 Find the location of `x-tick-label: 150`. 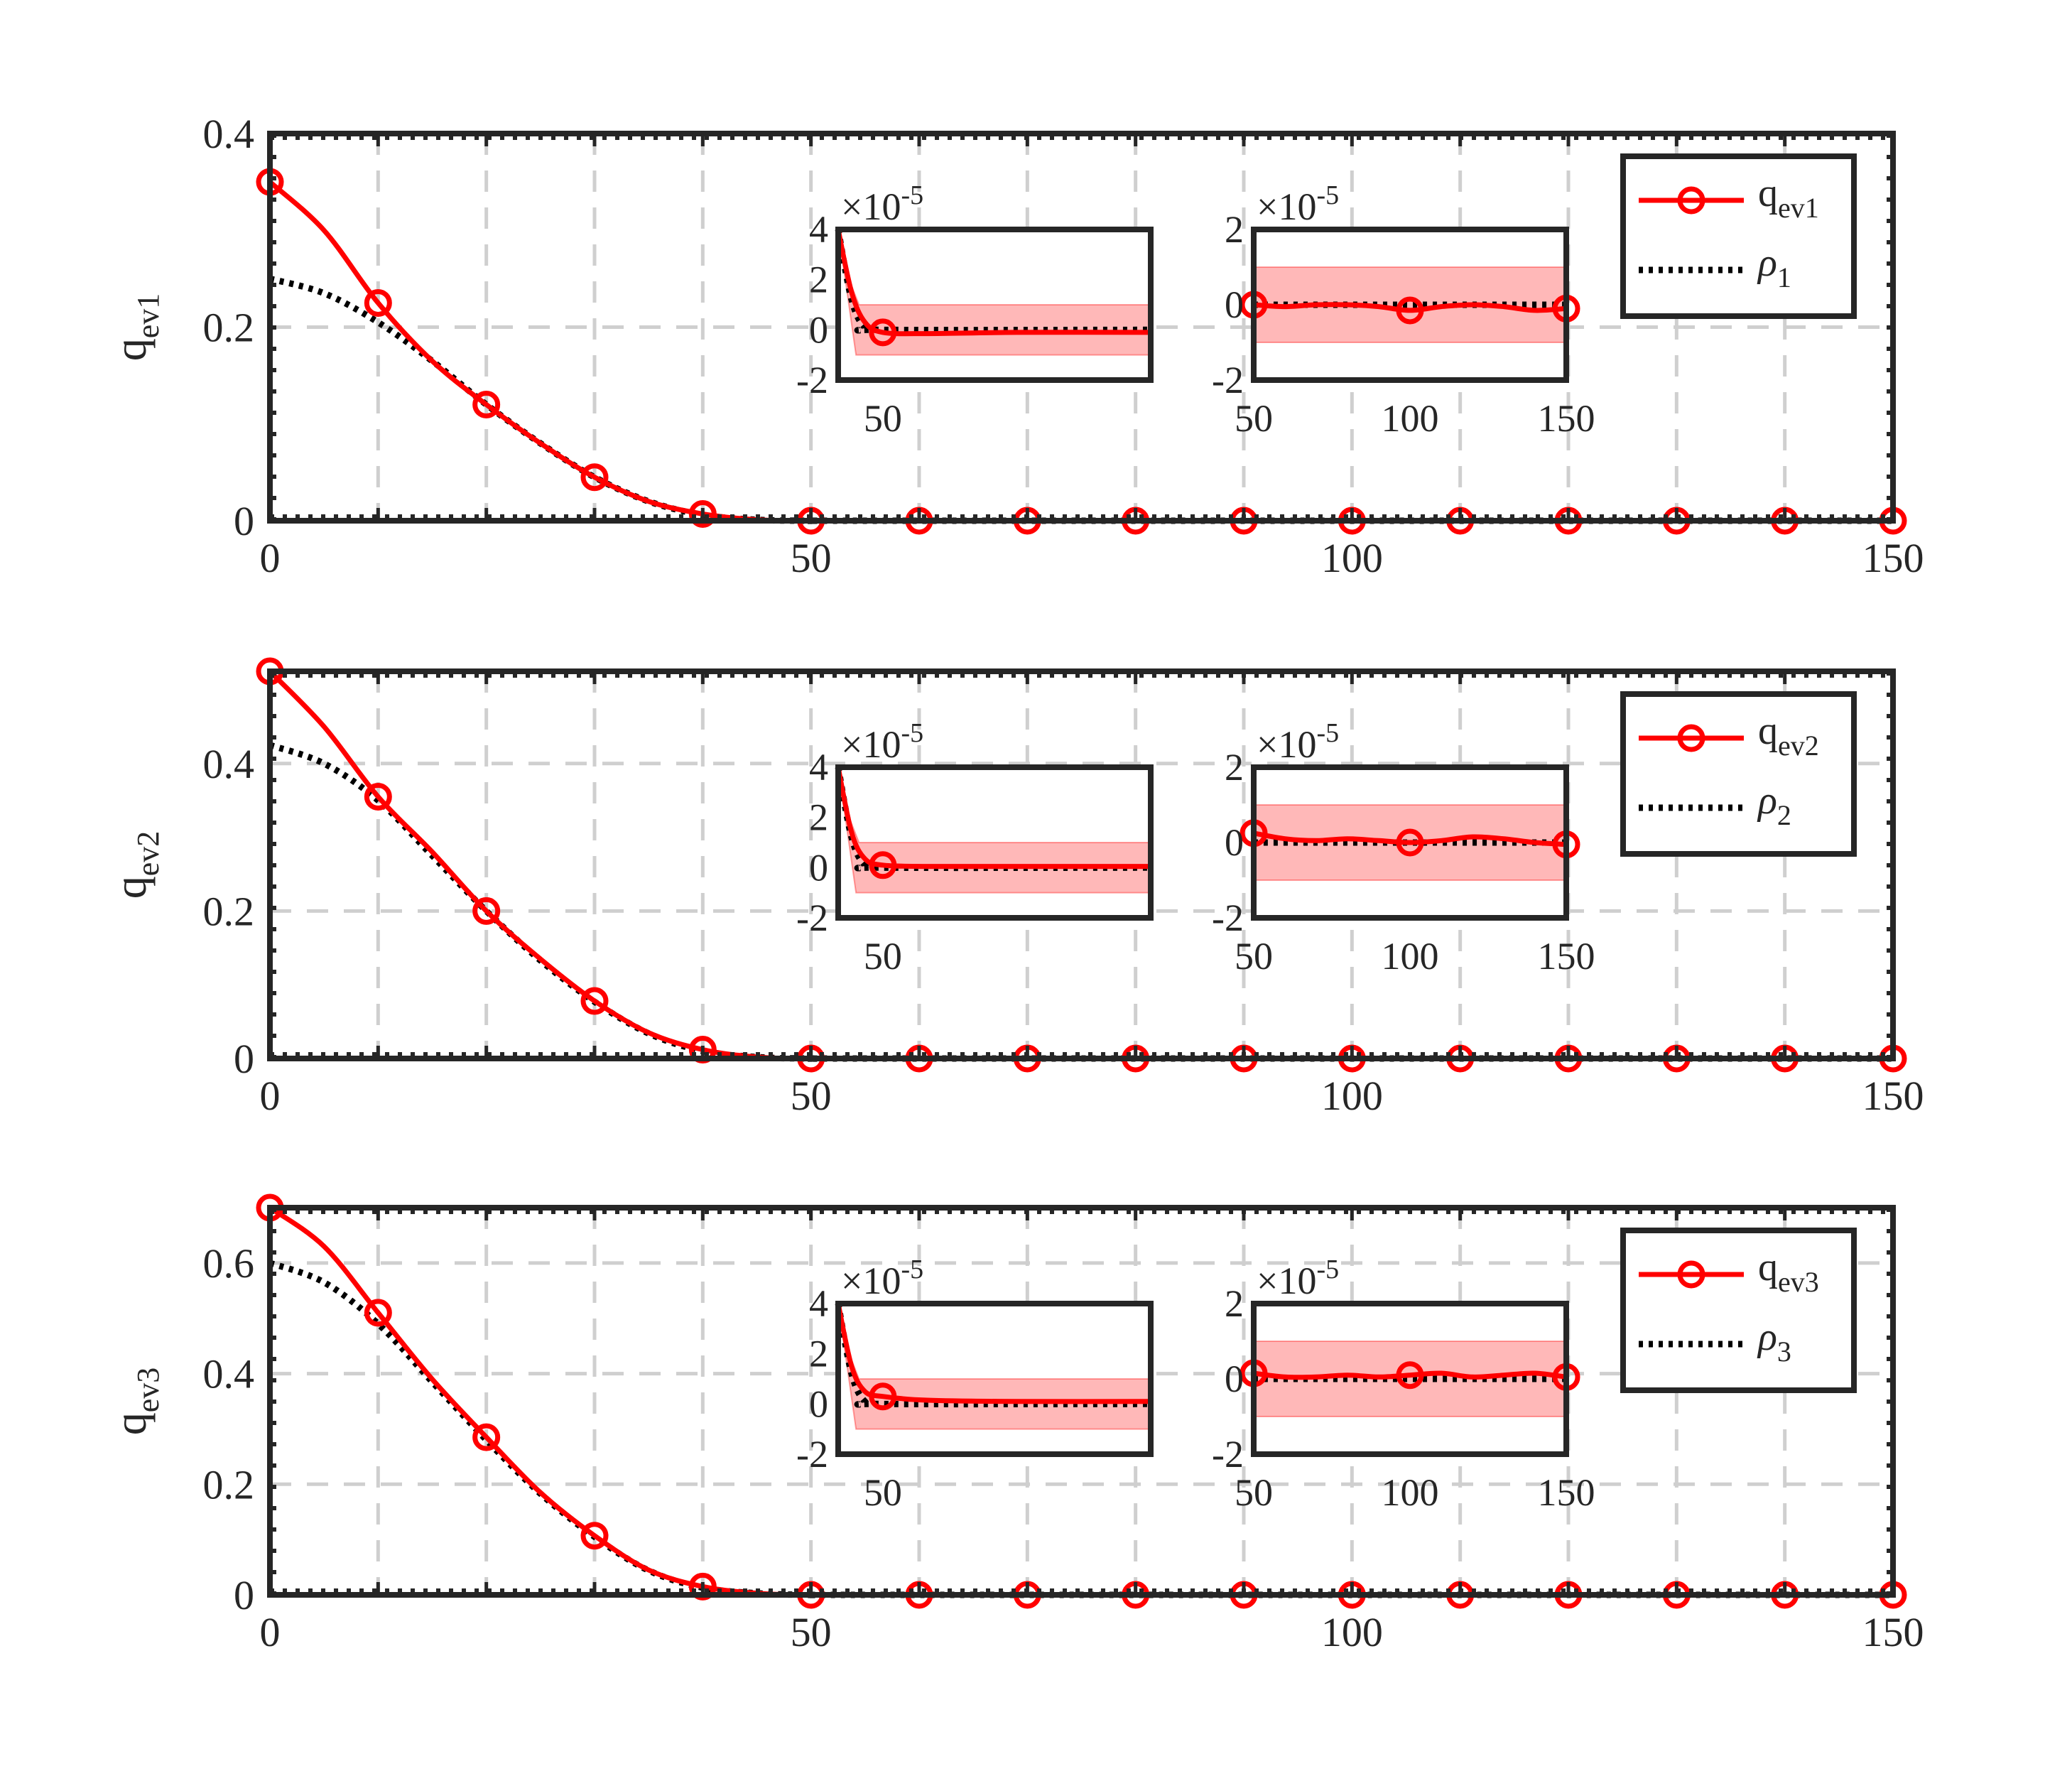

x-tick-label: 150 is located at coordinates (1893, 1632).